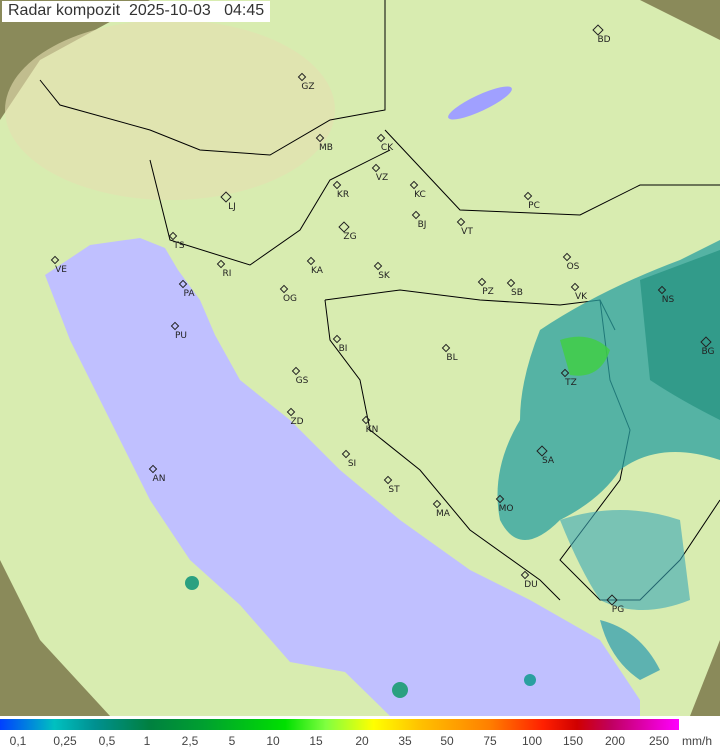  I want to click on city-label-kr: KR, so click(343, 195).